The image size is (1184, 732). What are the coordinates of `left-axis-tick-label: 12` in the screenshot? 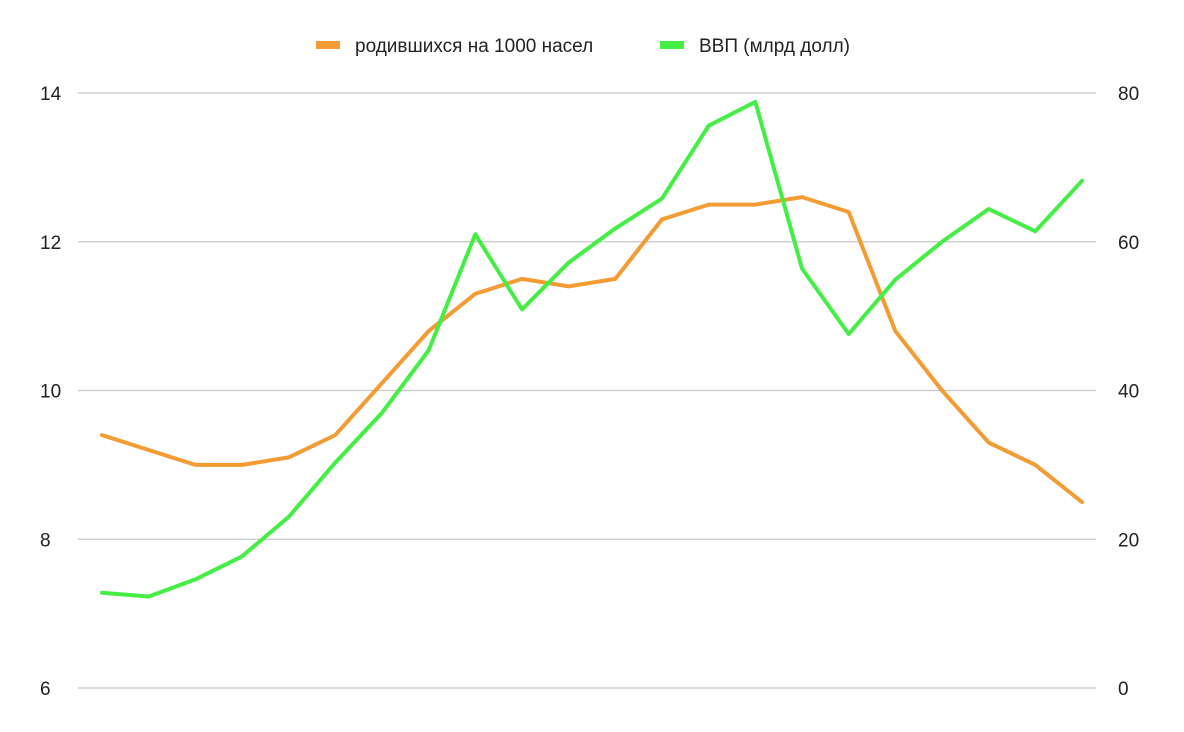 It's located at (50, 243).